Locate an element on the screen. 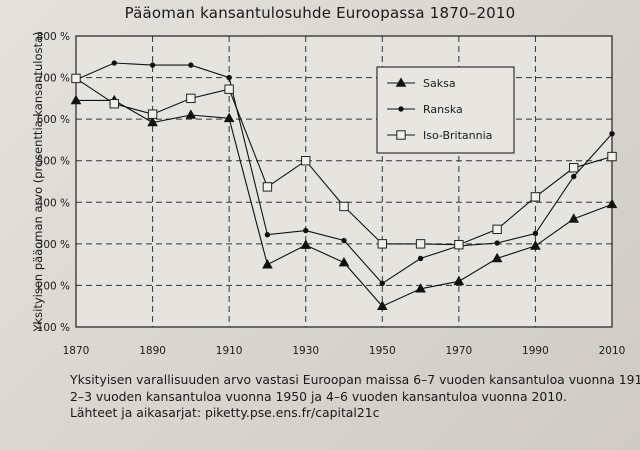  y-tick-label: 500 % is located at coordinates (53, 162).